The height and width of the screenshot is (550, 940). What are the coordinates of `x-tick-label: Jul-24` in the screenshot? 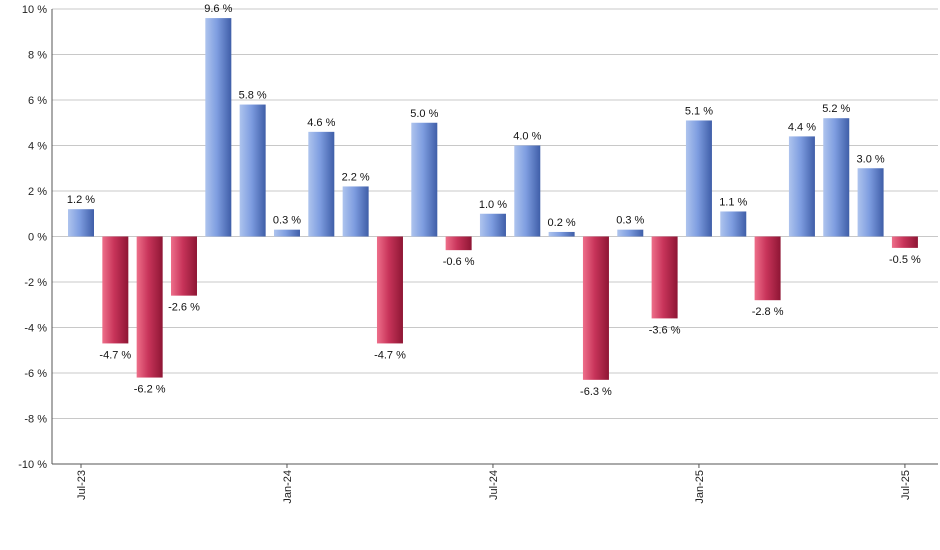 It's located at (494, 485).